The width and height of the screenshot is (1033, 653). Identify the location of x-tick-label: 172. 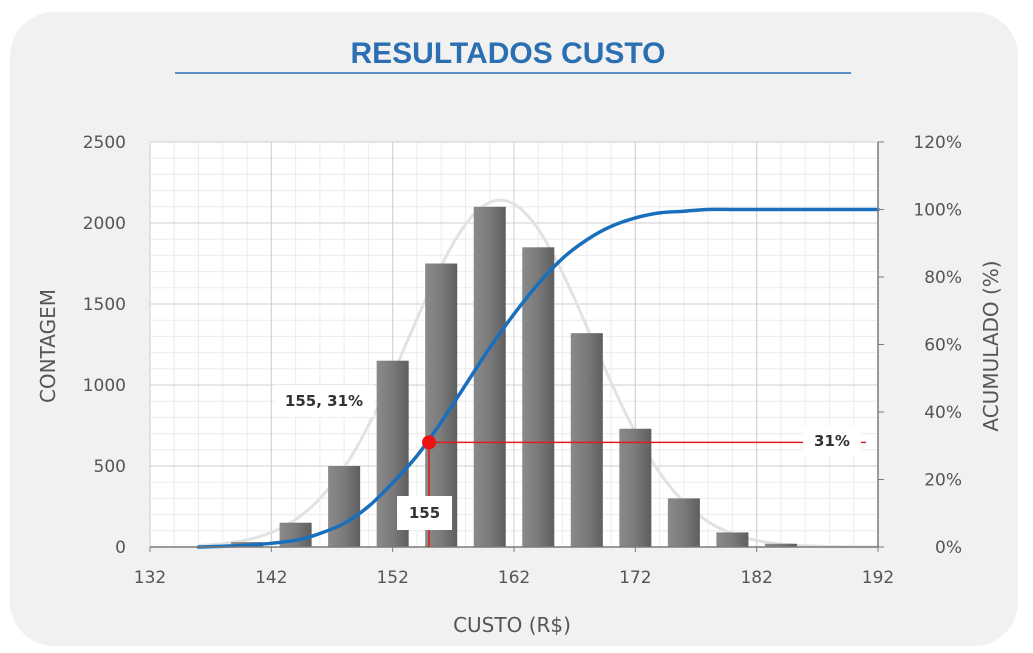
(635, 578).